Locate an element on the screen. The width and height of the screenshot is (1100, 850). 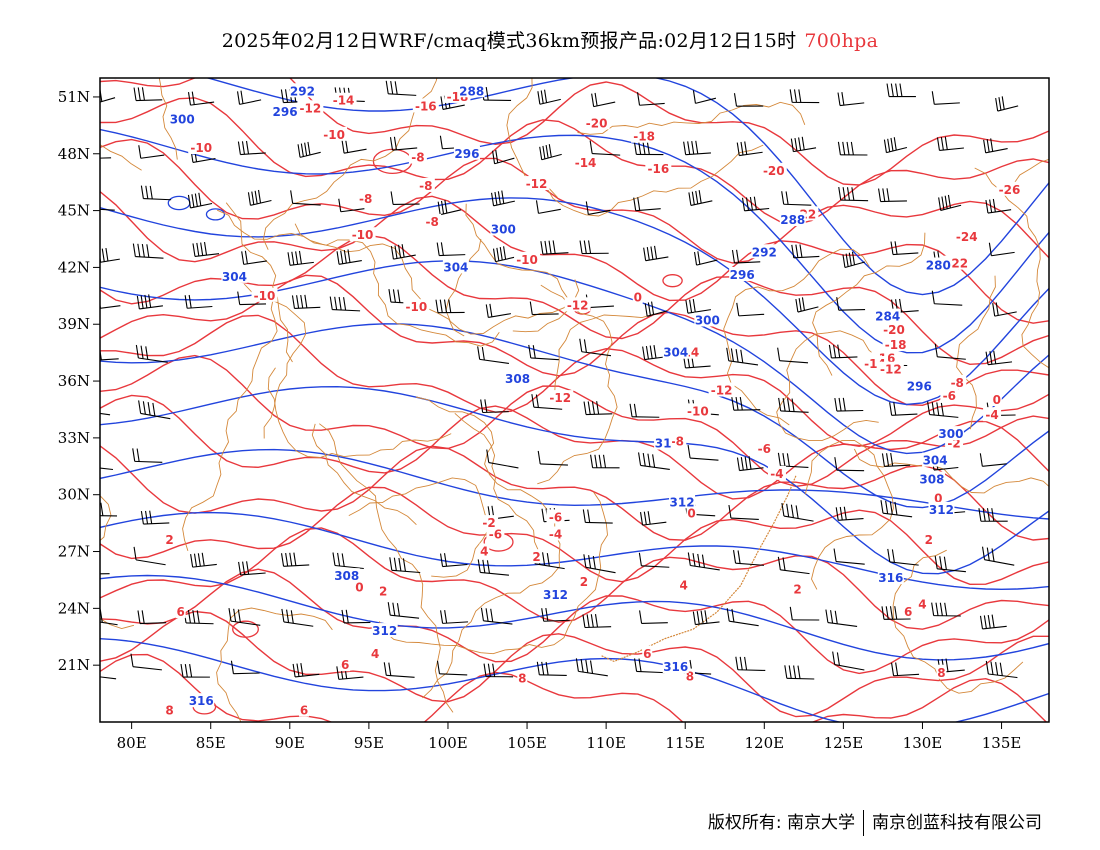
height-label: 280 is located at coordinates (938, 266).